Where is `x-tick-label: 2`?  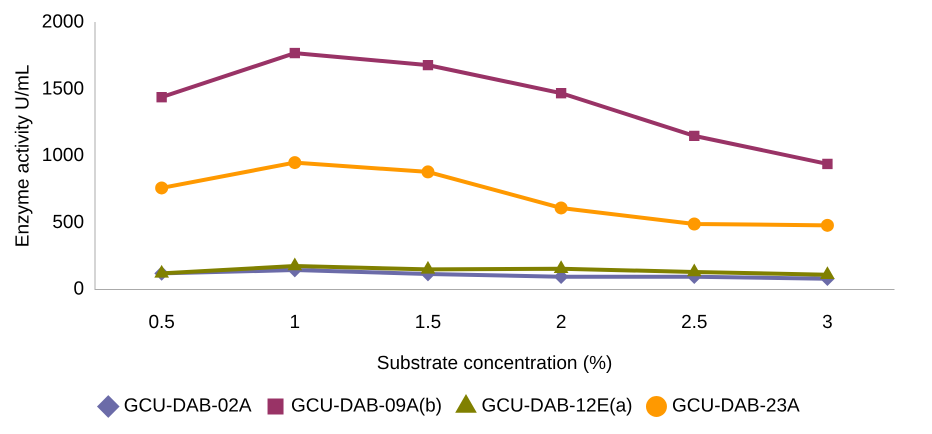 x-tick-label: 2 is located at coordinates (561, 323).